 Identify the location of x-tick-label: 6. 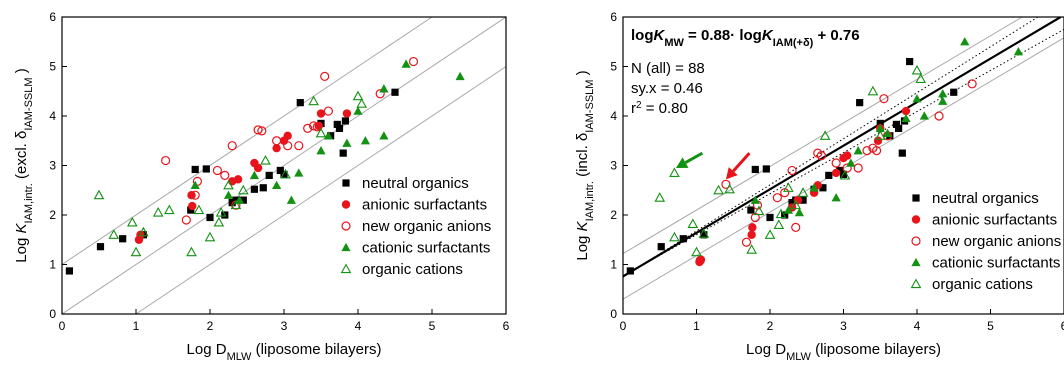
(1062, 326).